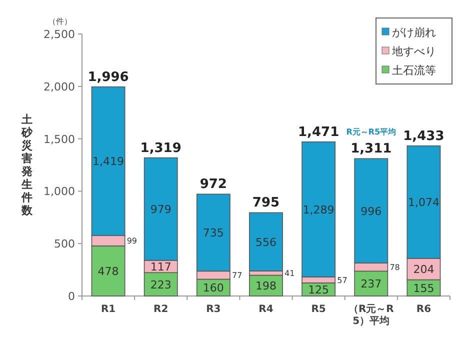 The image size is (474, 338). I want to click on data-label: 1,289, so click(318, 209).